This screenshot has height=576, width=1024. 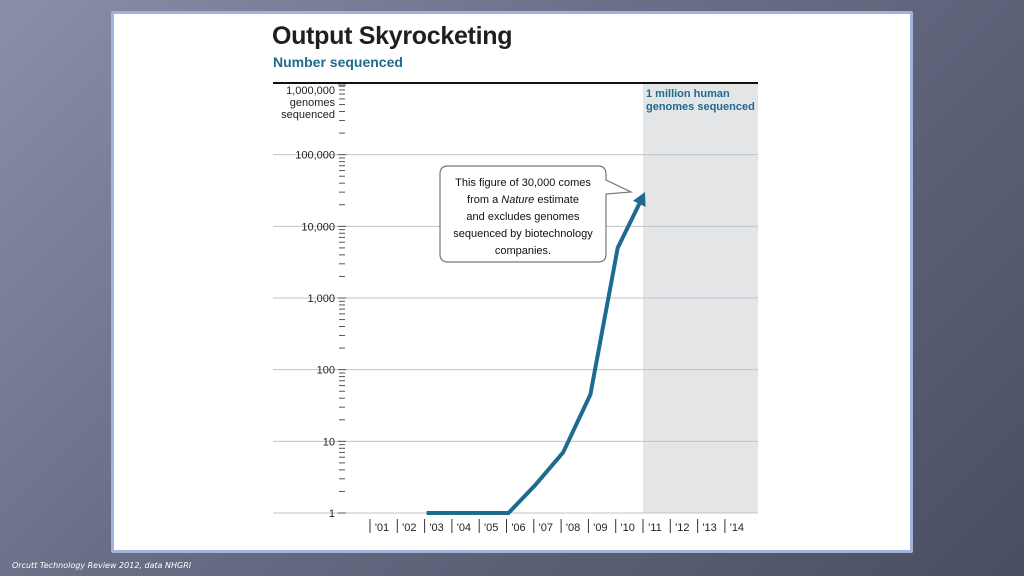 I want to click on y-tick-label-top: sequenced, so click(x=308, y=115).